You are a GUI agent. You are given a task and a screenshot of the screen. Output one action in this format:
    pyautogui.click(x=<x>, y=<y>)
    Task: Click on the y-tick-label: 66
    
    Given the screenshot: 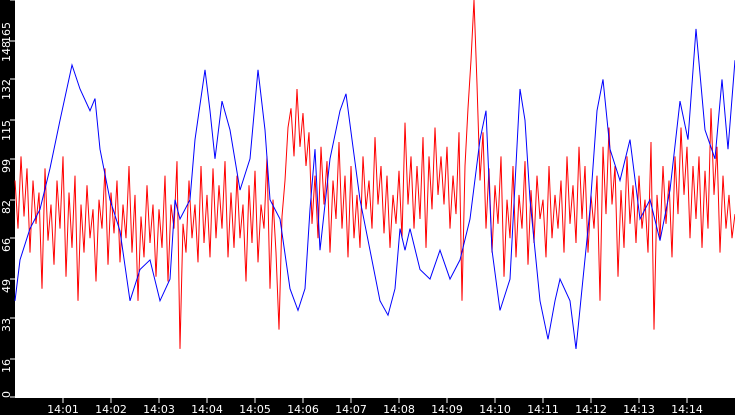 What is the action you would take?
    pyautogui.click(x=6, y=245)
    